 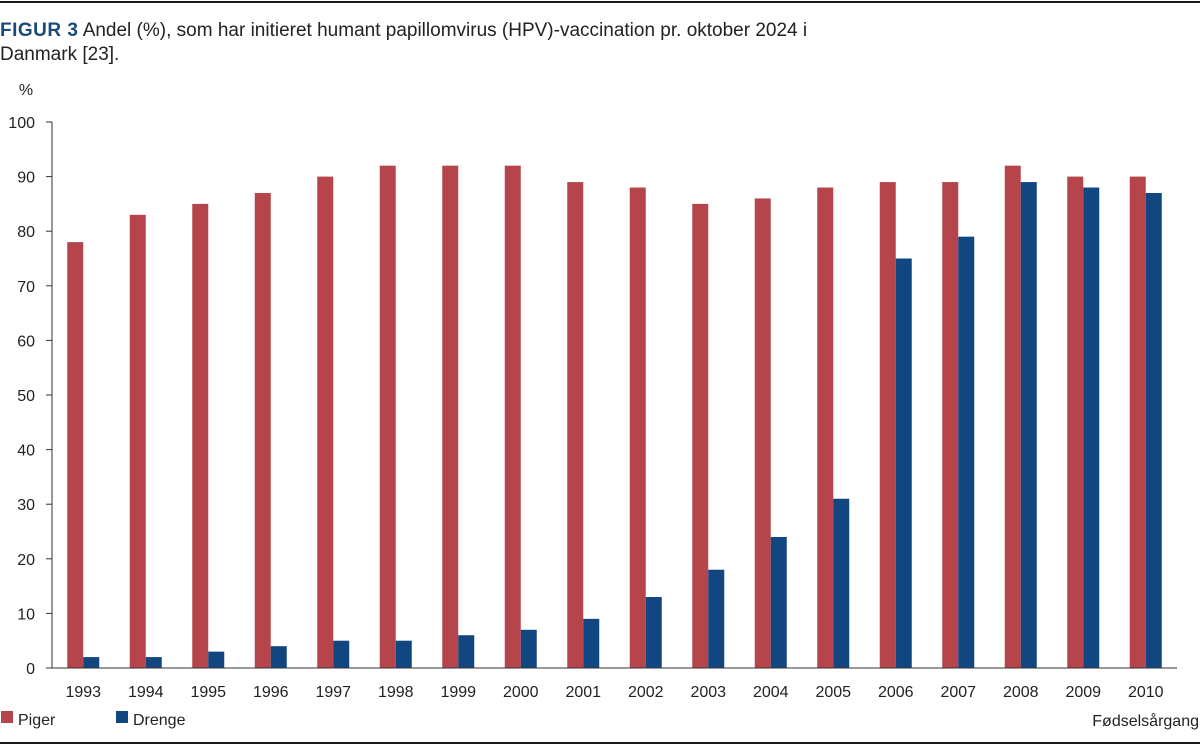 What do you see at coordinates (1028, 425) in the screenshot?
I see `bar-drenge-2008` at bounding box center [1028, 425].